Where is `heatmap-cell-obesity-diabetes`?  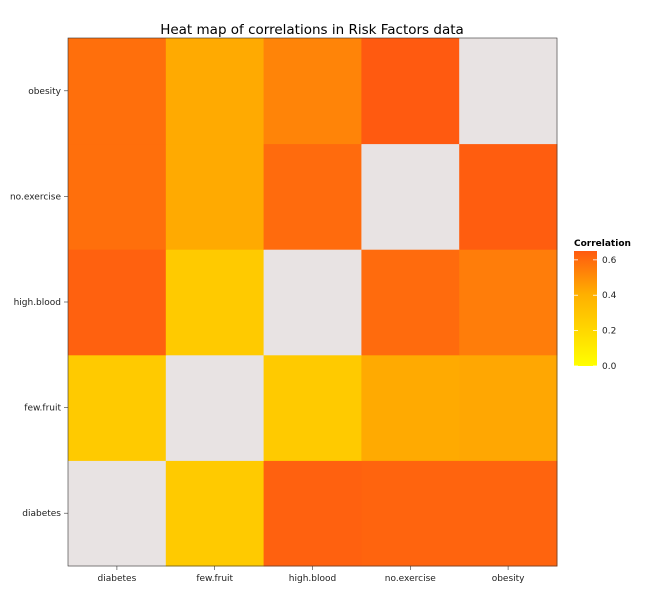 heatmap-cell-obesity-diabetes is located at coordinates (117, 91).